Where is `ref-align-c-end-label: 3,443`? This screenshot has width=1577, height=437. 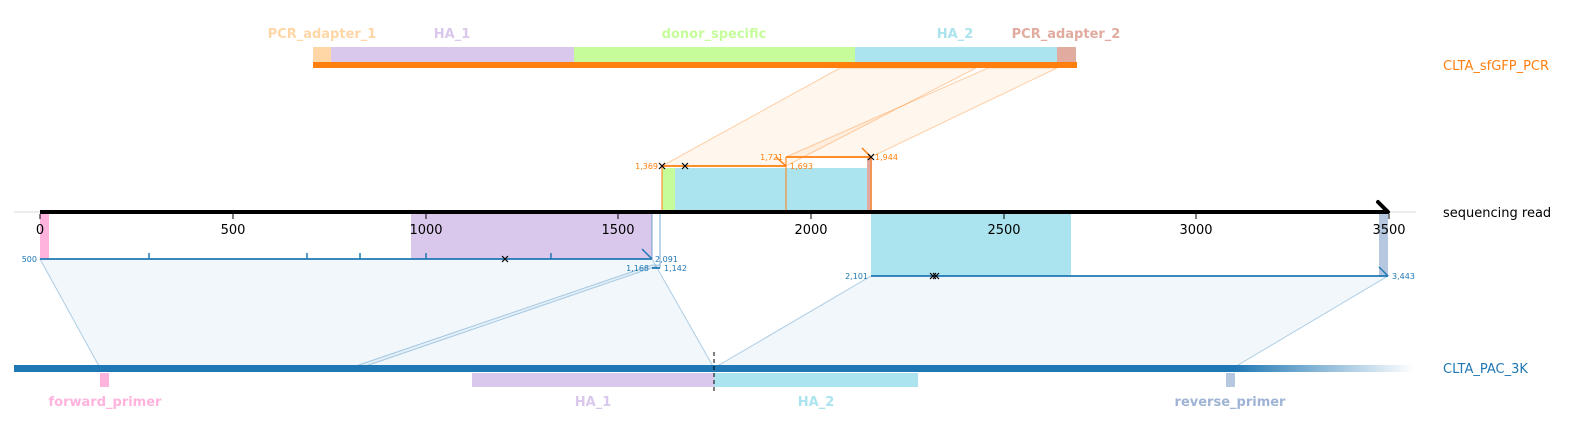
ref-align-c-end-label: 3,443 is located at coordinates (1403, 276).